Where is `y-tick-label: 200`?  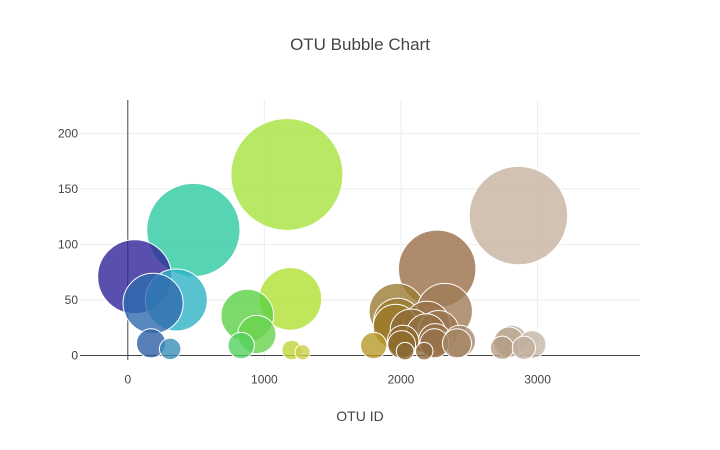 y-tick-label: 200 is located at coordinates (68, 133).